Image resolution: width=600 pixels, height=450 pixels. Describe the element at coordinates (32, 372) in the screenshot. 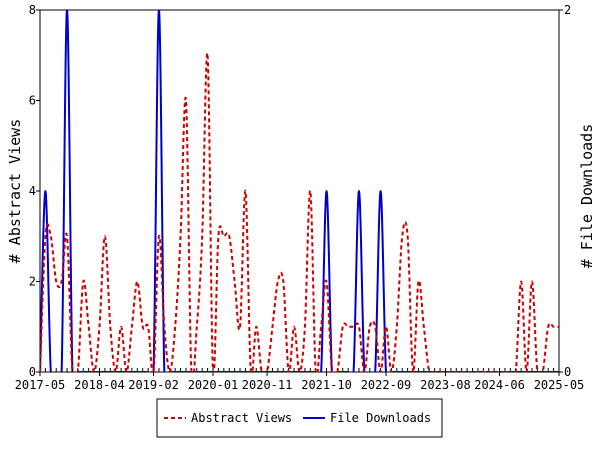

I see `y-left-tick-label: 0` at that location.